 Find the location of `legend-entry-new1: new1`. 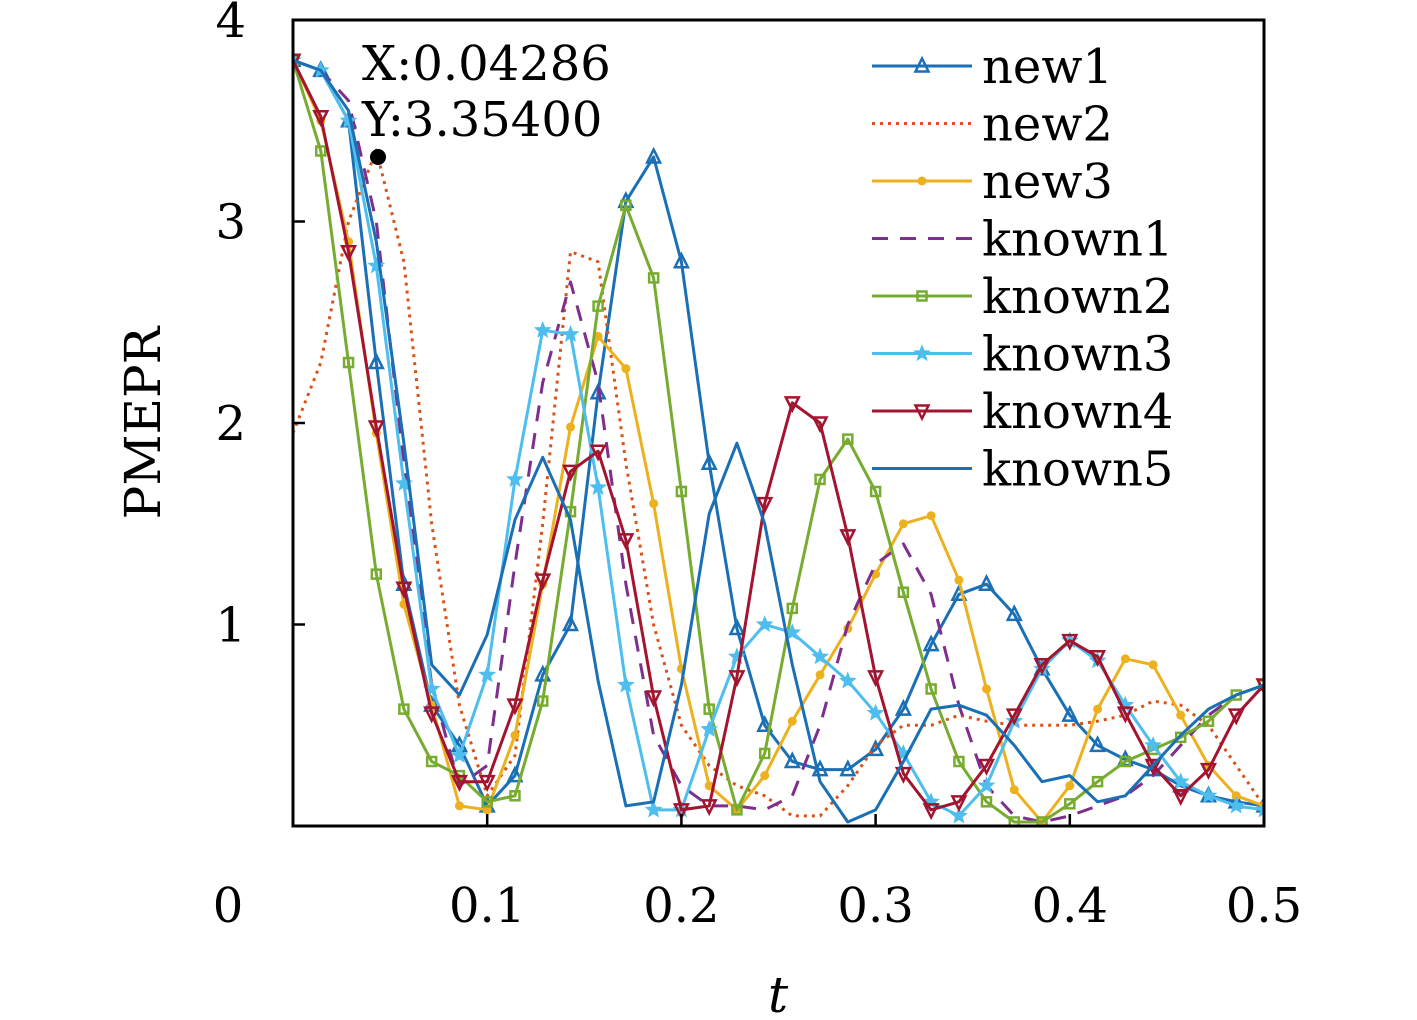

legend-entry-new1: new1 is located at coordinates (992, 67).